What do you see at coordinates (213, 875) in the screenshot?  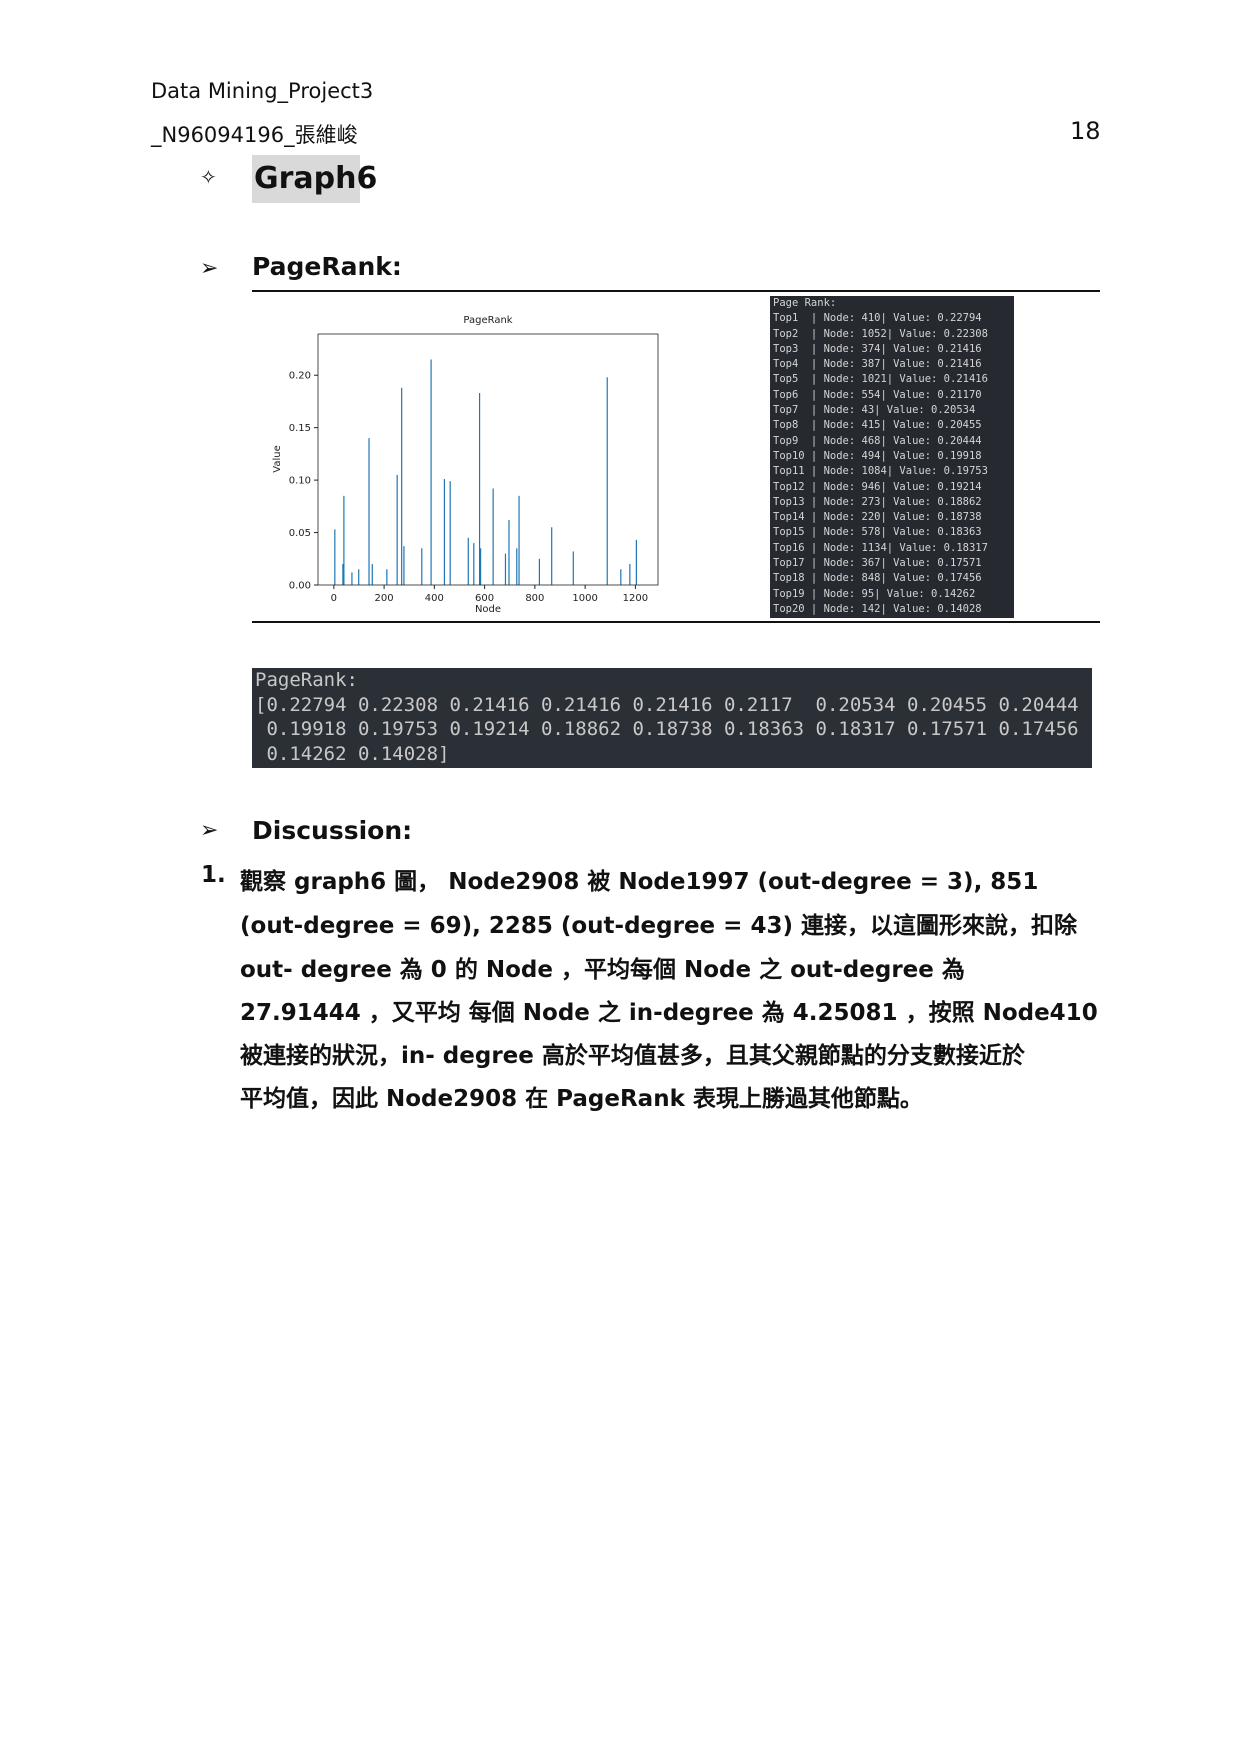 I see `list-number: 1.` at bounding box center [213, 875].